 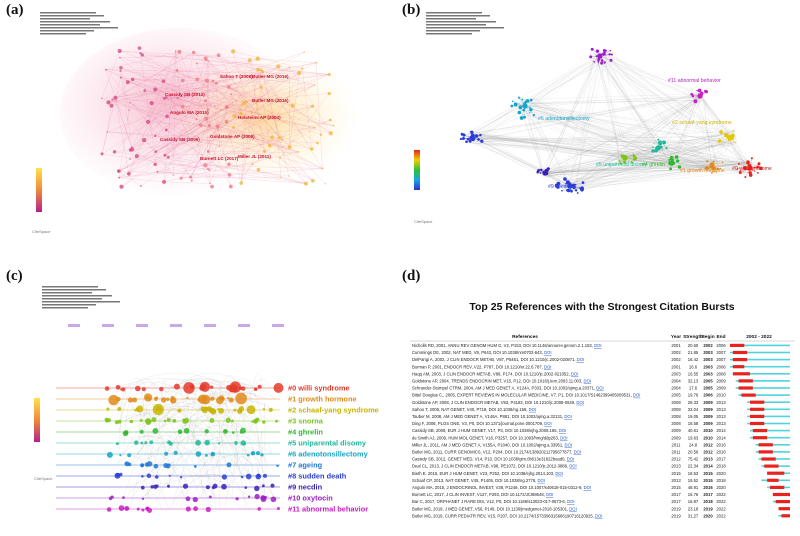 I want to click on burst-strength: 17.6, so click(x=693, y=388).